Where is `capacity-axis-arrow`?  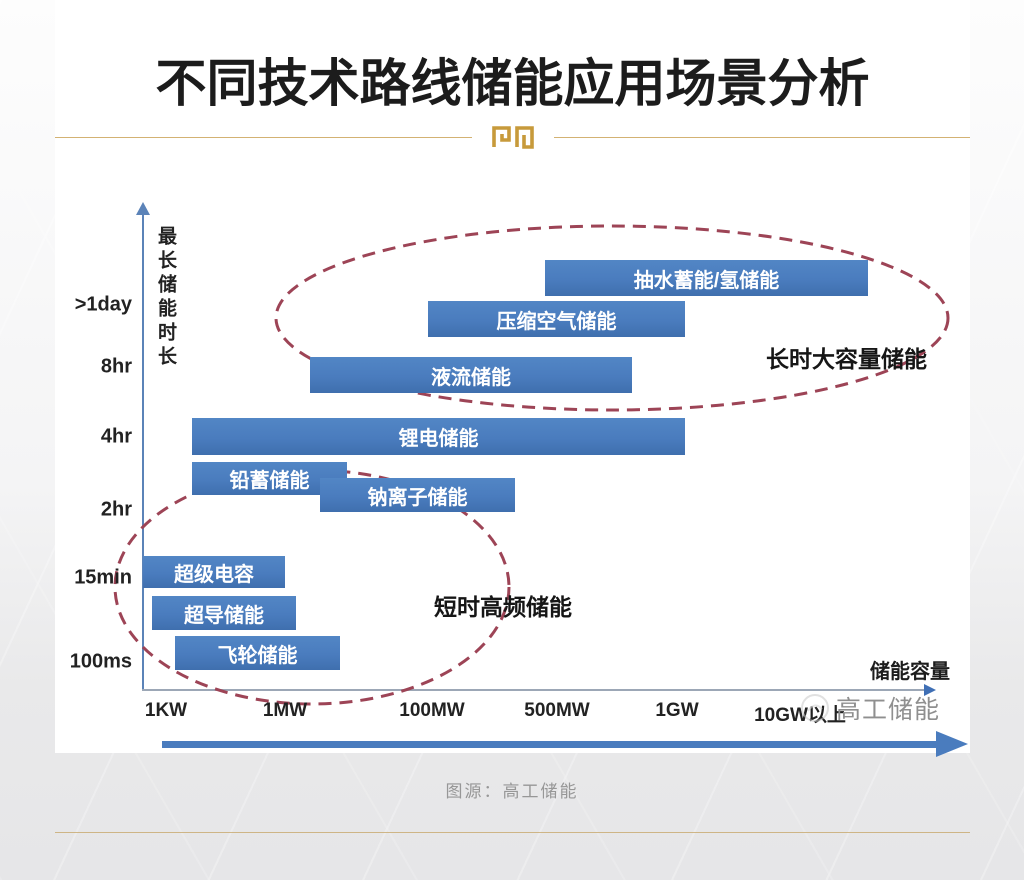 capacity-axis-arrow is located at coordinates (550, 744).